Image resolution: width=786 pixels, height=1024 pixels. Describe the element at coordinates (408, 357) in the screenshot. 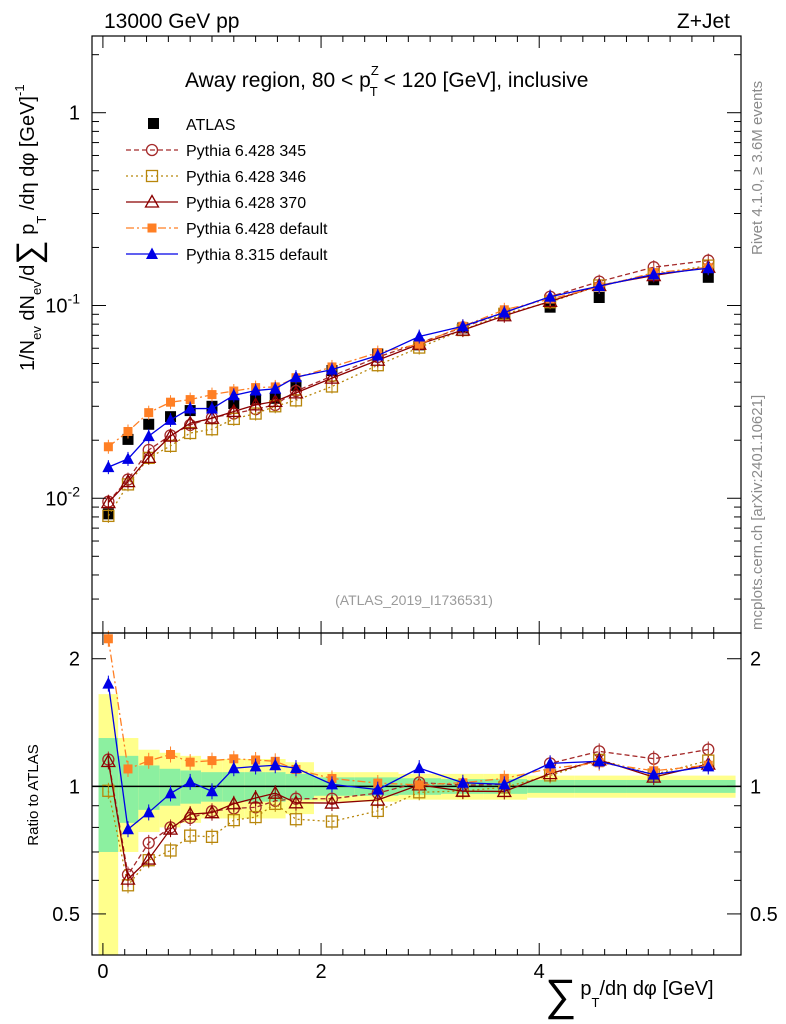

I see `series-line` at that location.